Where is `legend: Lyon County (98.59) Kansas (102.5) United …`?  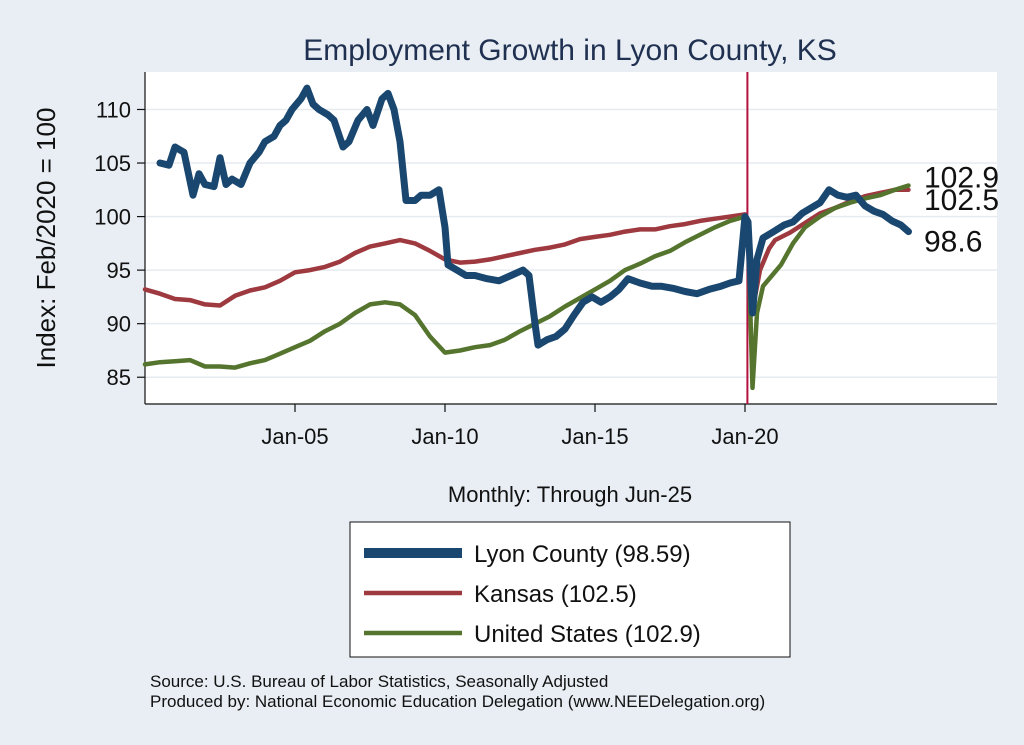
legend: Lyon County (98.59) Kansas (102.5) United … is located at coordinates (532, 594).